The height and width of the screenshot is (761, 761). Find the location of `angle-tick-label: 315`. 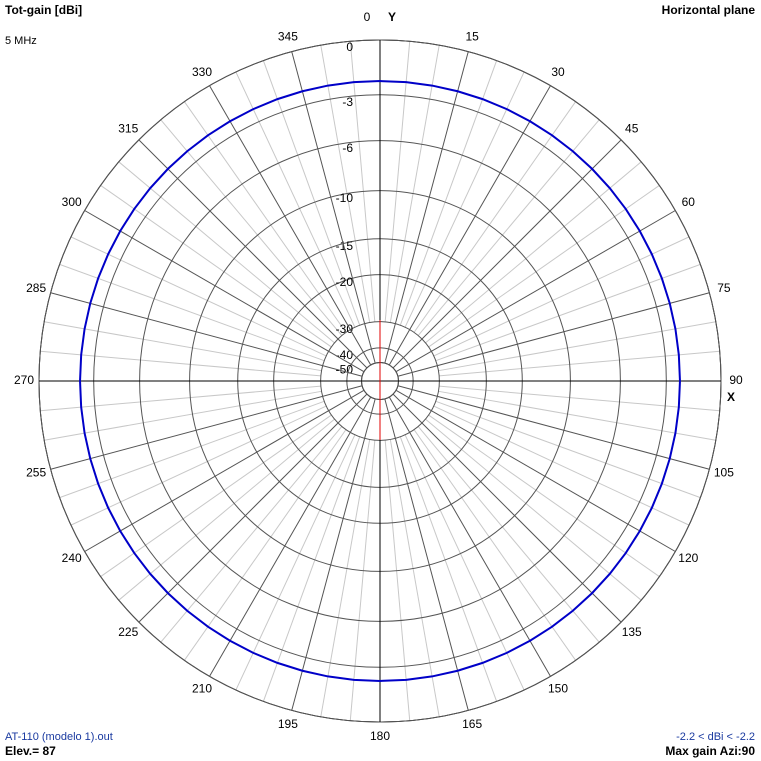

angle-tick-label: 315 is located at coordinates (128, 128).